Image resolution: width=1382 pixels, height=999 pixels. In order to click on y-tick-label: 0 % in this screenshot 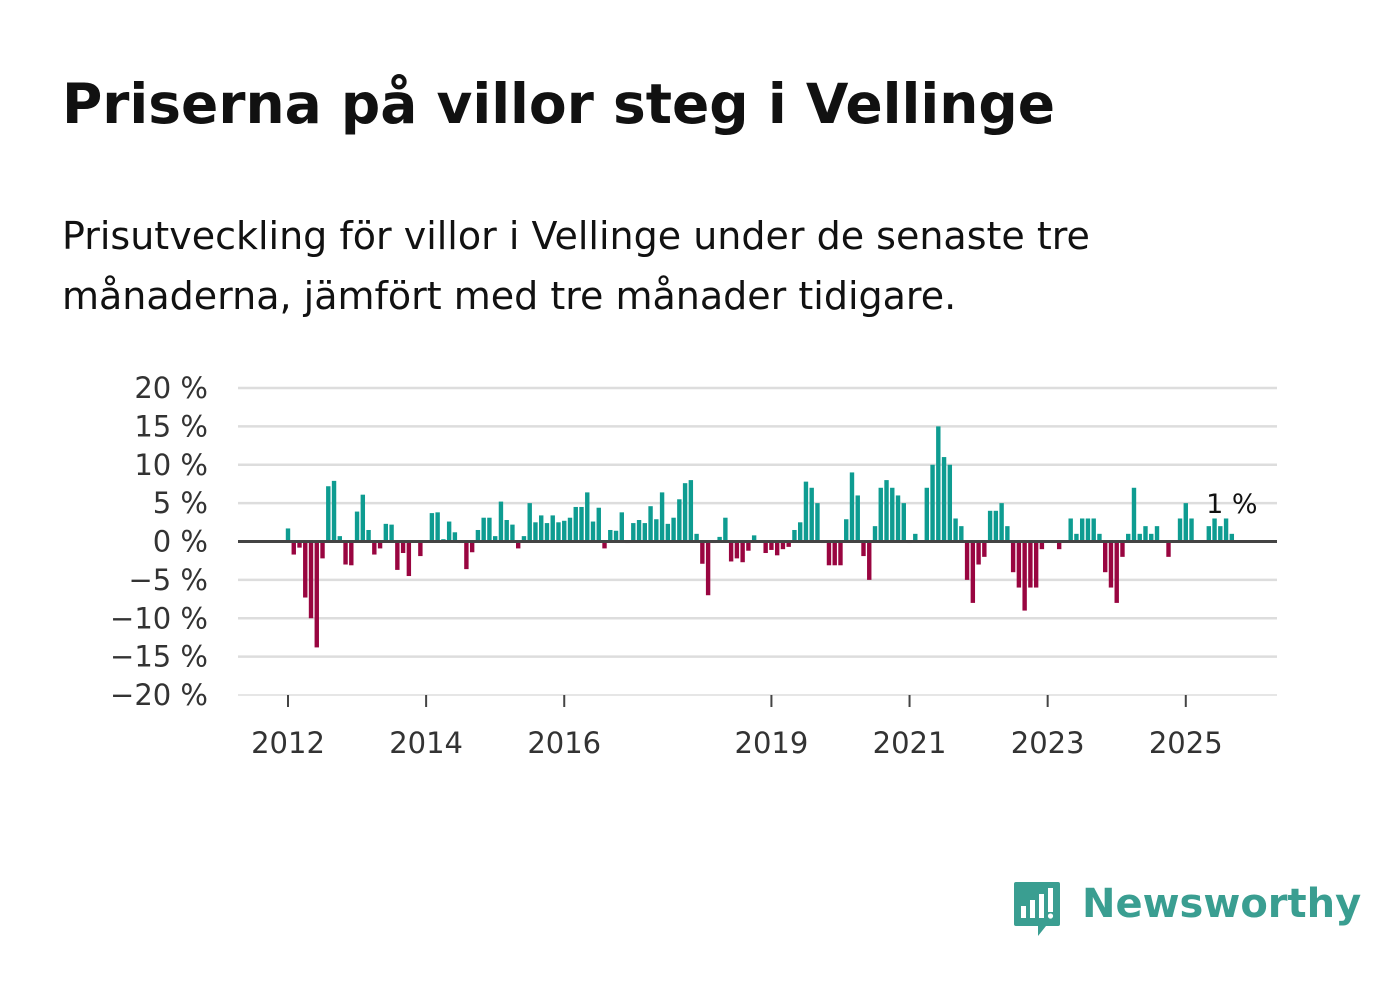, I will do `click(180, 542)`.